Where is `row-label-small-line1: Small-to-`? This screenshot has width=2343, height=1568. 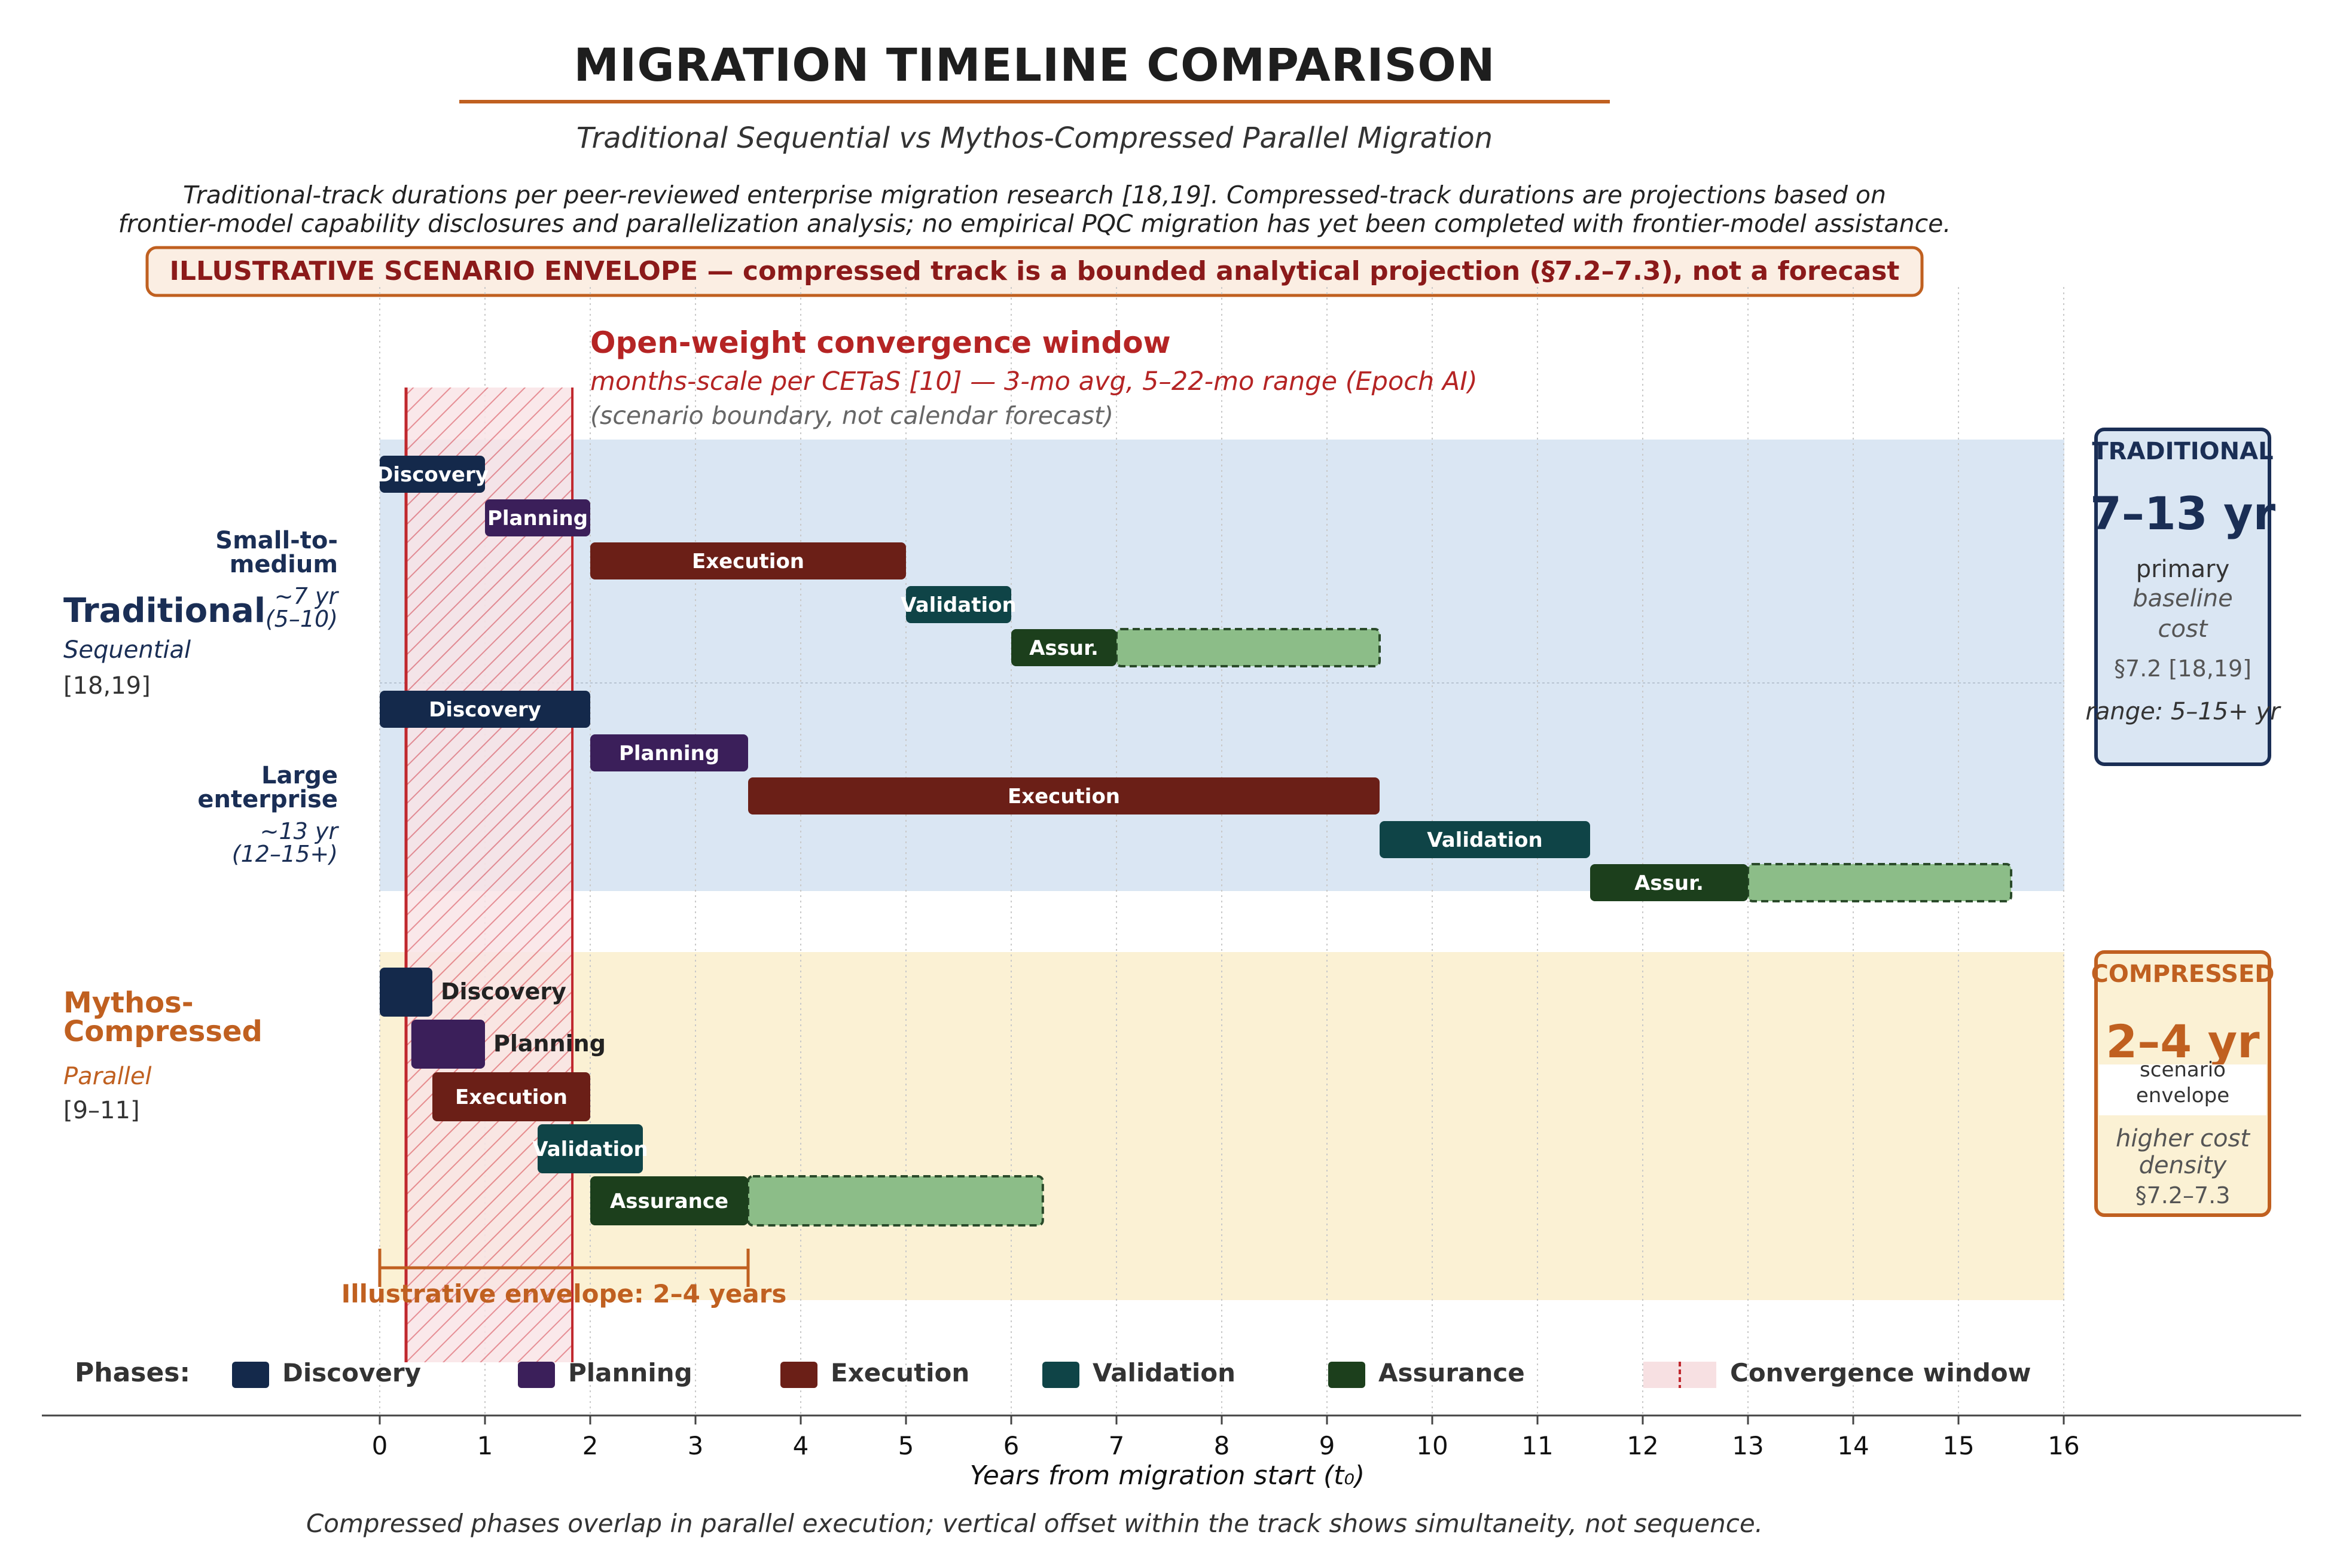 row-label-small-line1: Small-to- is located at coordinates (276, 540).